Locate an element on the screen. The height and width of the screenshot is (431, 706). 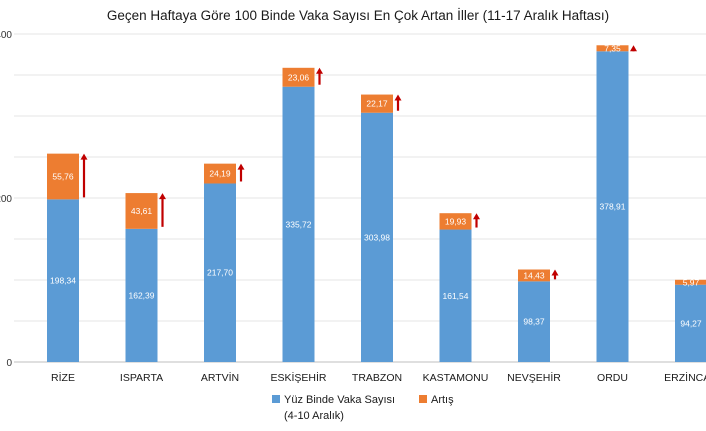
data-label-increase: 43,61 is located at coordinates (142, 211).